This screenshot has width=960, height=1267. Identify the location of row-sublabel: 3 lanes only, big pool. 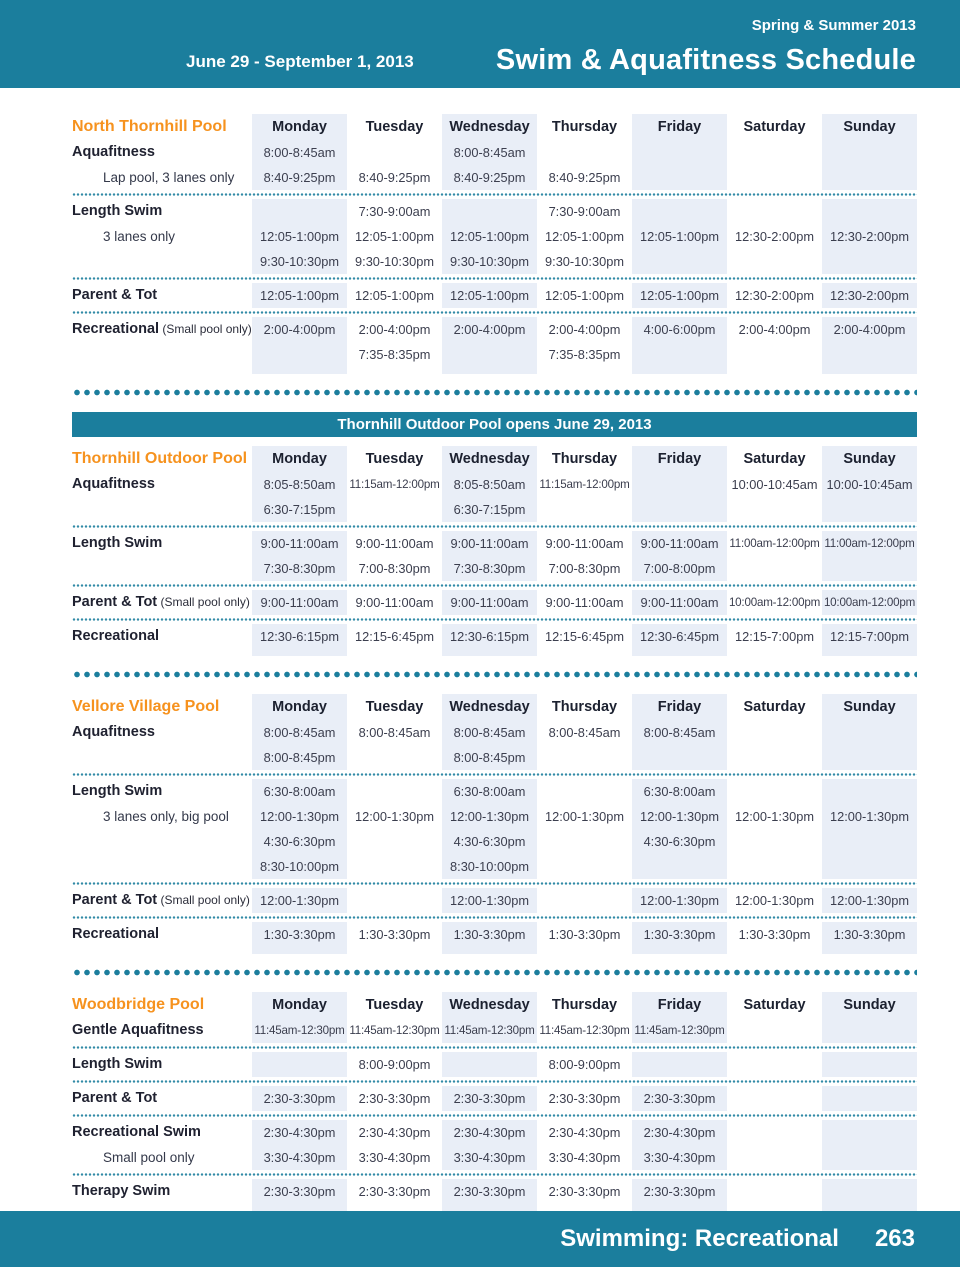
(166, 816).